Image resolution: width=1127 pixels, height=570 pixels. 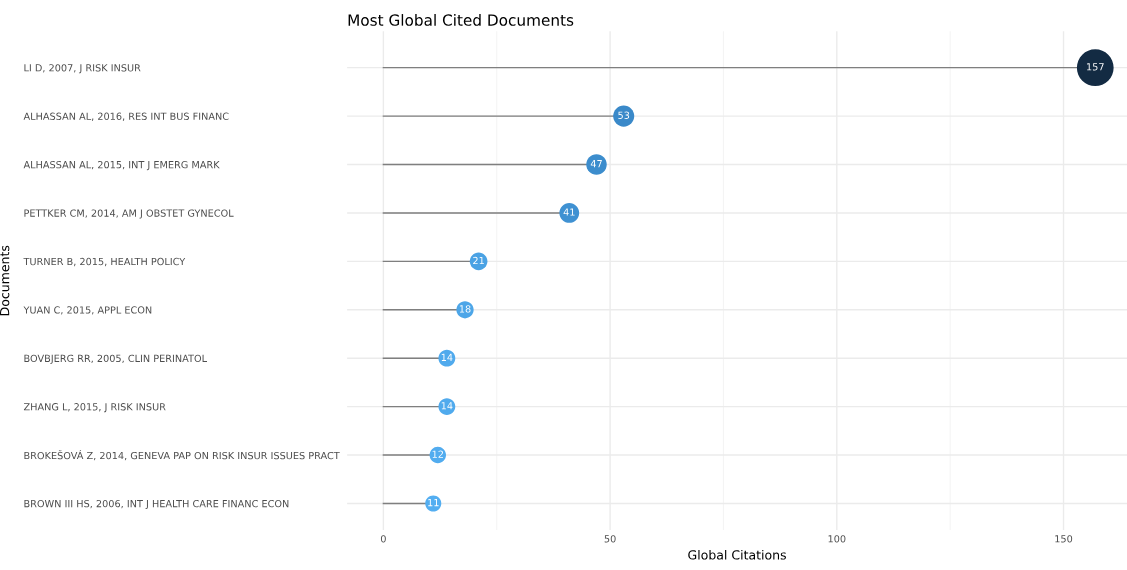 What do you see at coordinates (104, 262) in the screenshot?
I see `y-tick-label: TURNER B, 2015, HEALTH POLICY` at bounding box center [104, 262].